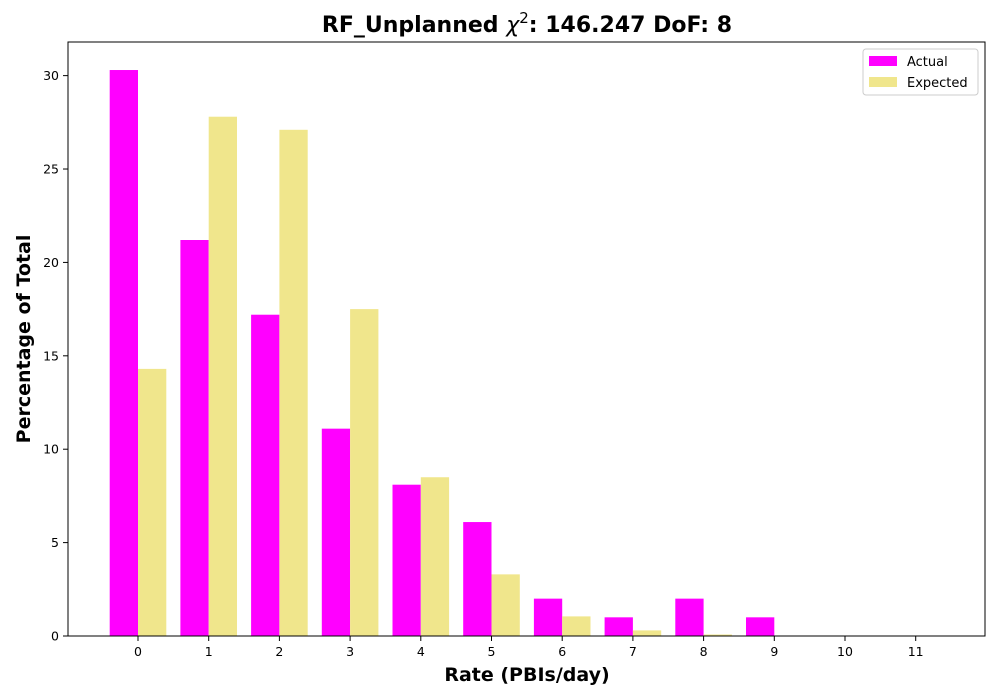 This screenshot has height=700, width=1000. What do you see at coordinates (920, 72) in the screenshot?
I see `legend: Actual Expected` at bounding box center [920, 72].